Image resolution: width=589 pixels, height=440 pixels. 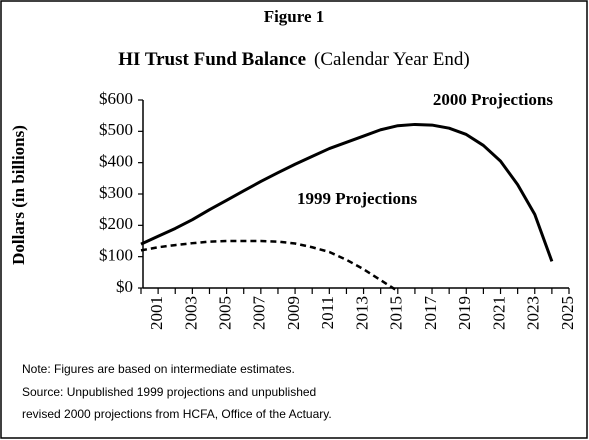 I want to click on x-tick-label: 2011, so click(x=327, y=312).